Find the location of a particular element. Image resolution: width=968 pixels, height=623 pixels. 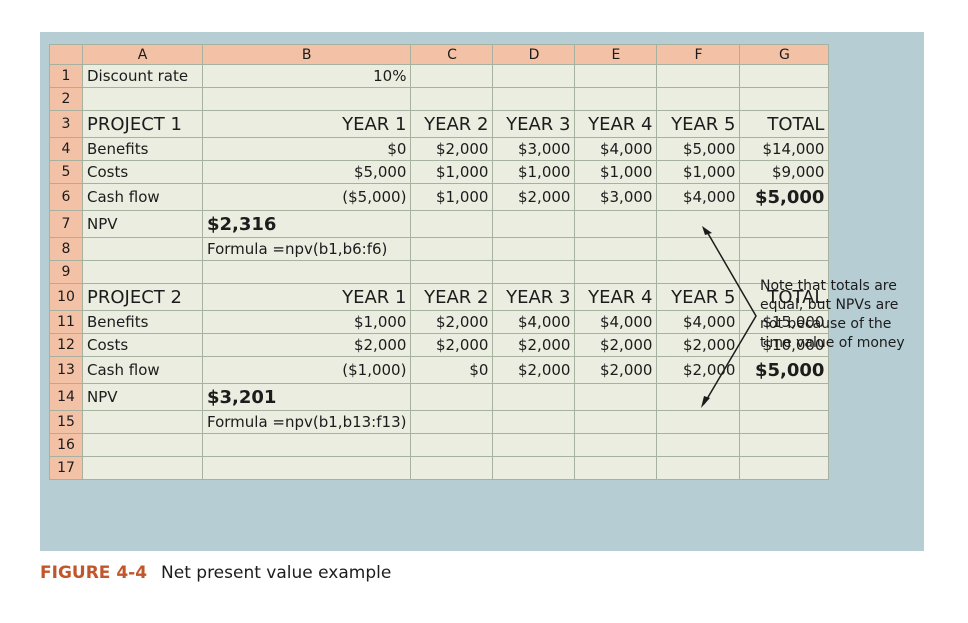

row-17: 17 is located at coordinates (439, 468).